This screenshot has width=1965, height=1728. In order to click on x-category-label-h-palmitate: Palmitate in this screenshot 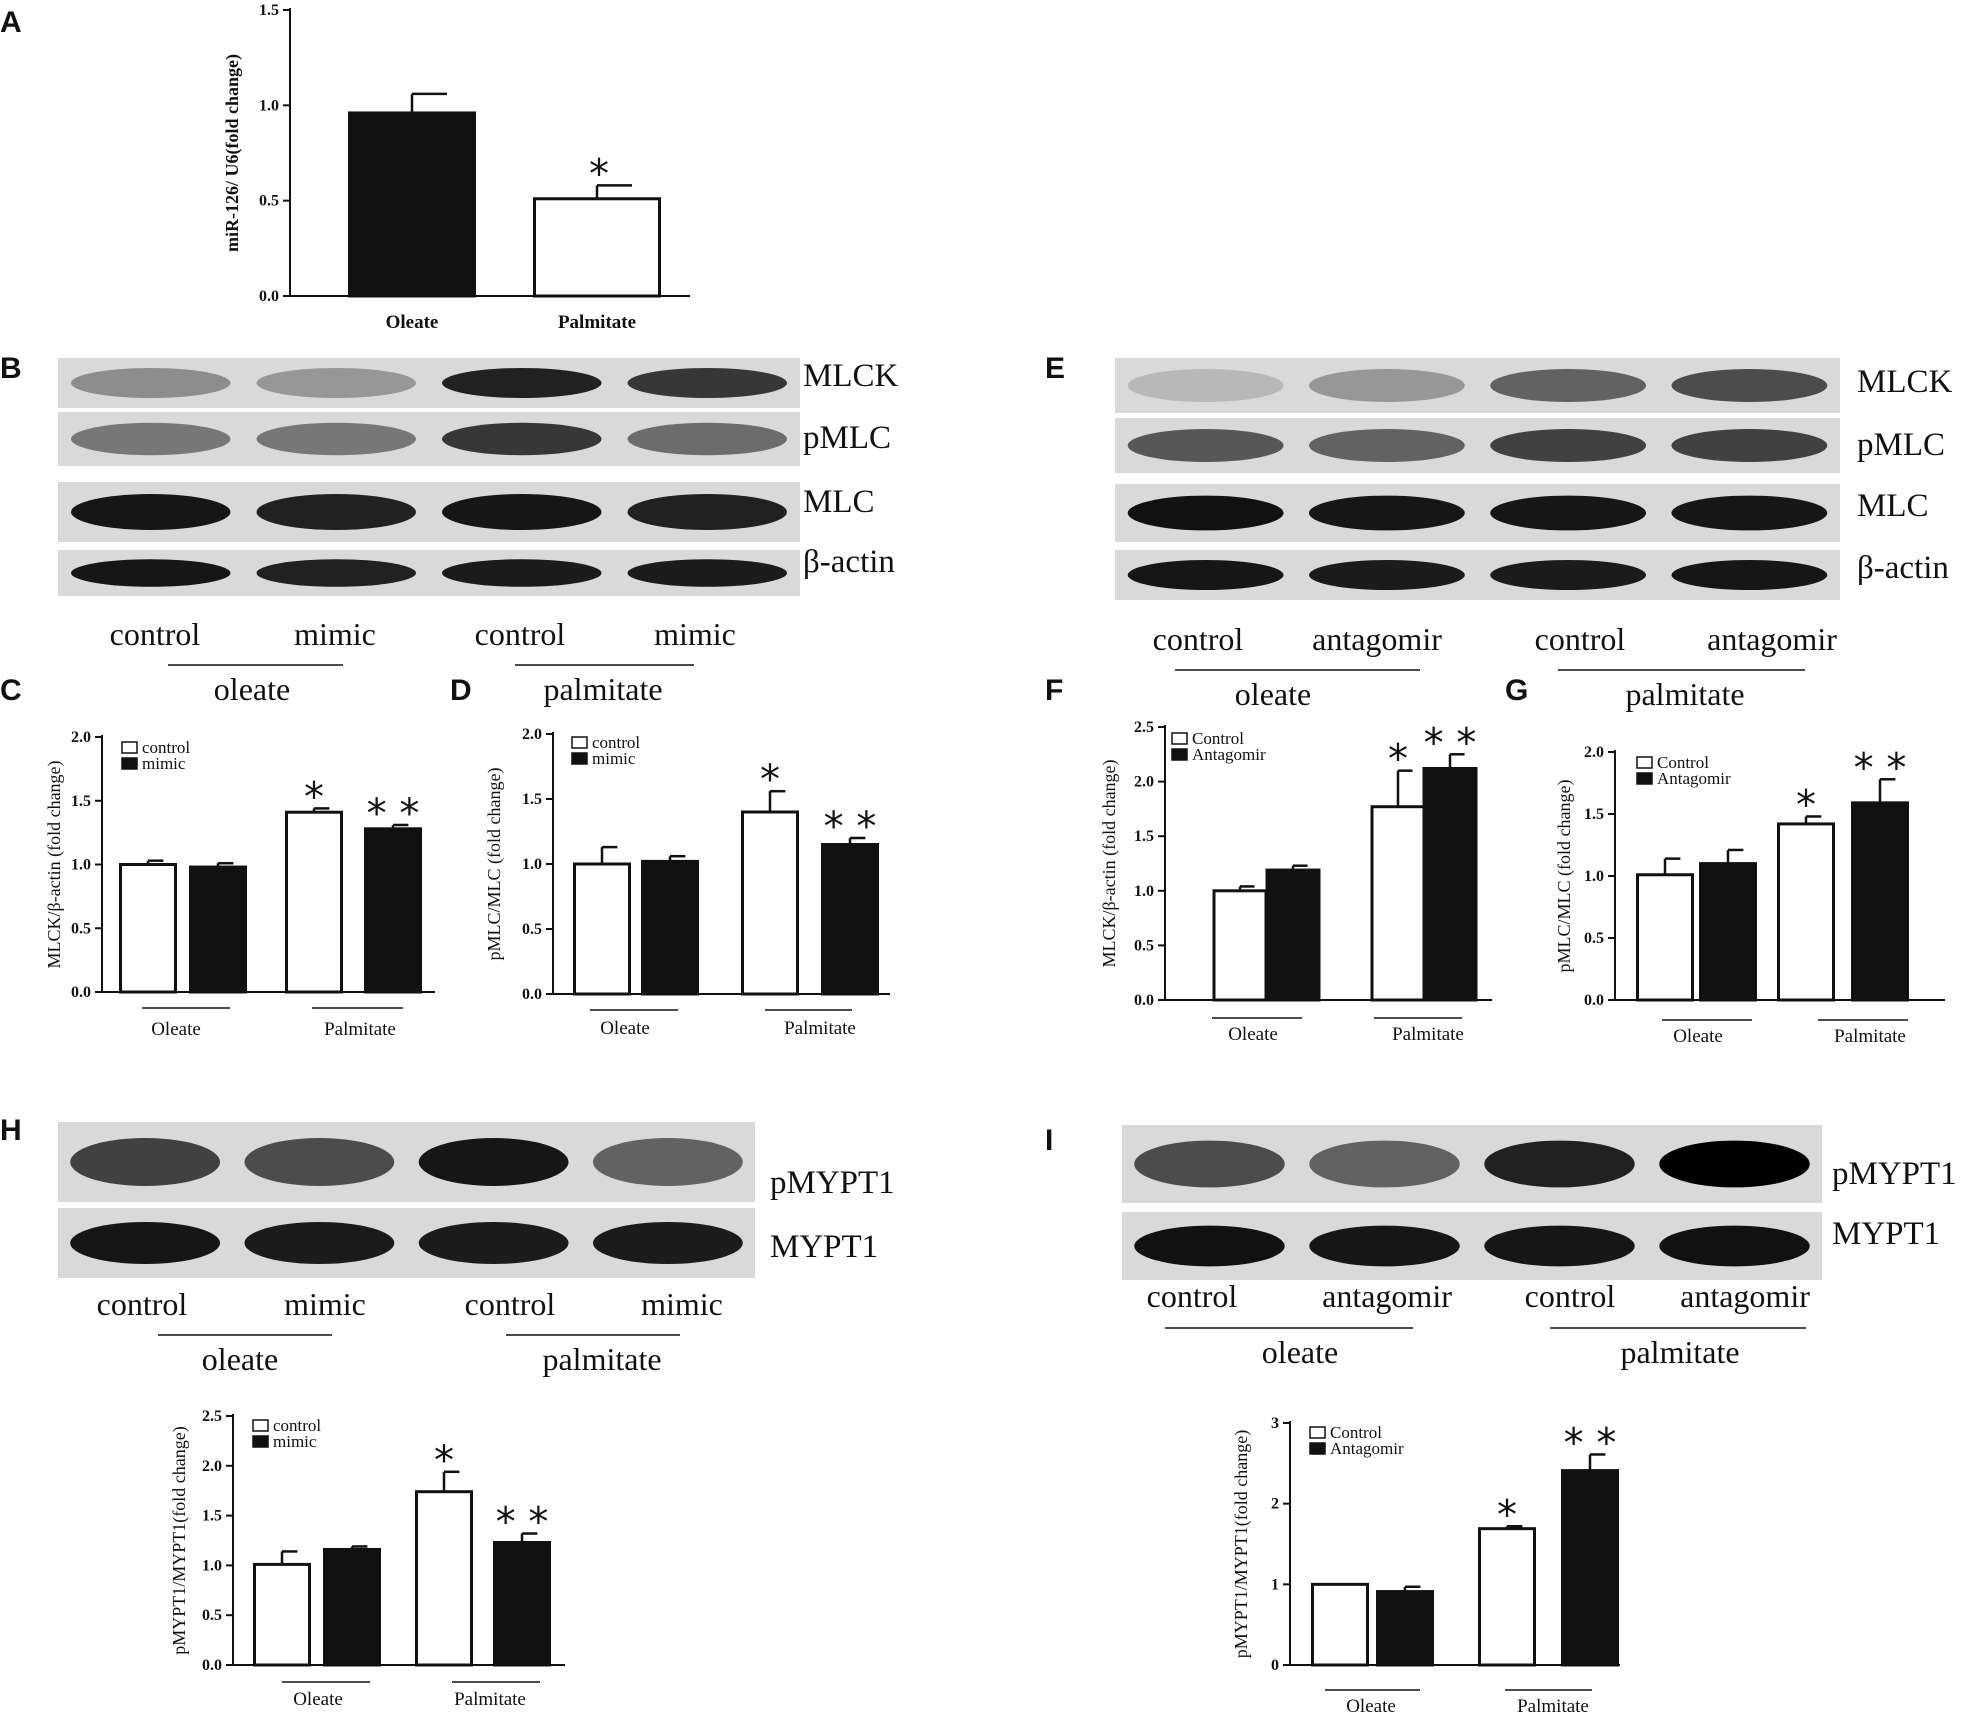, I will do `click(490, 1699)`.